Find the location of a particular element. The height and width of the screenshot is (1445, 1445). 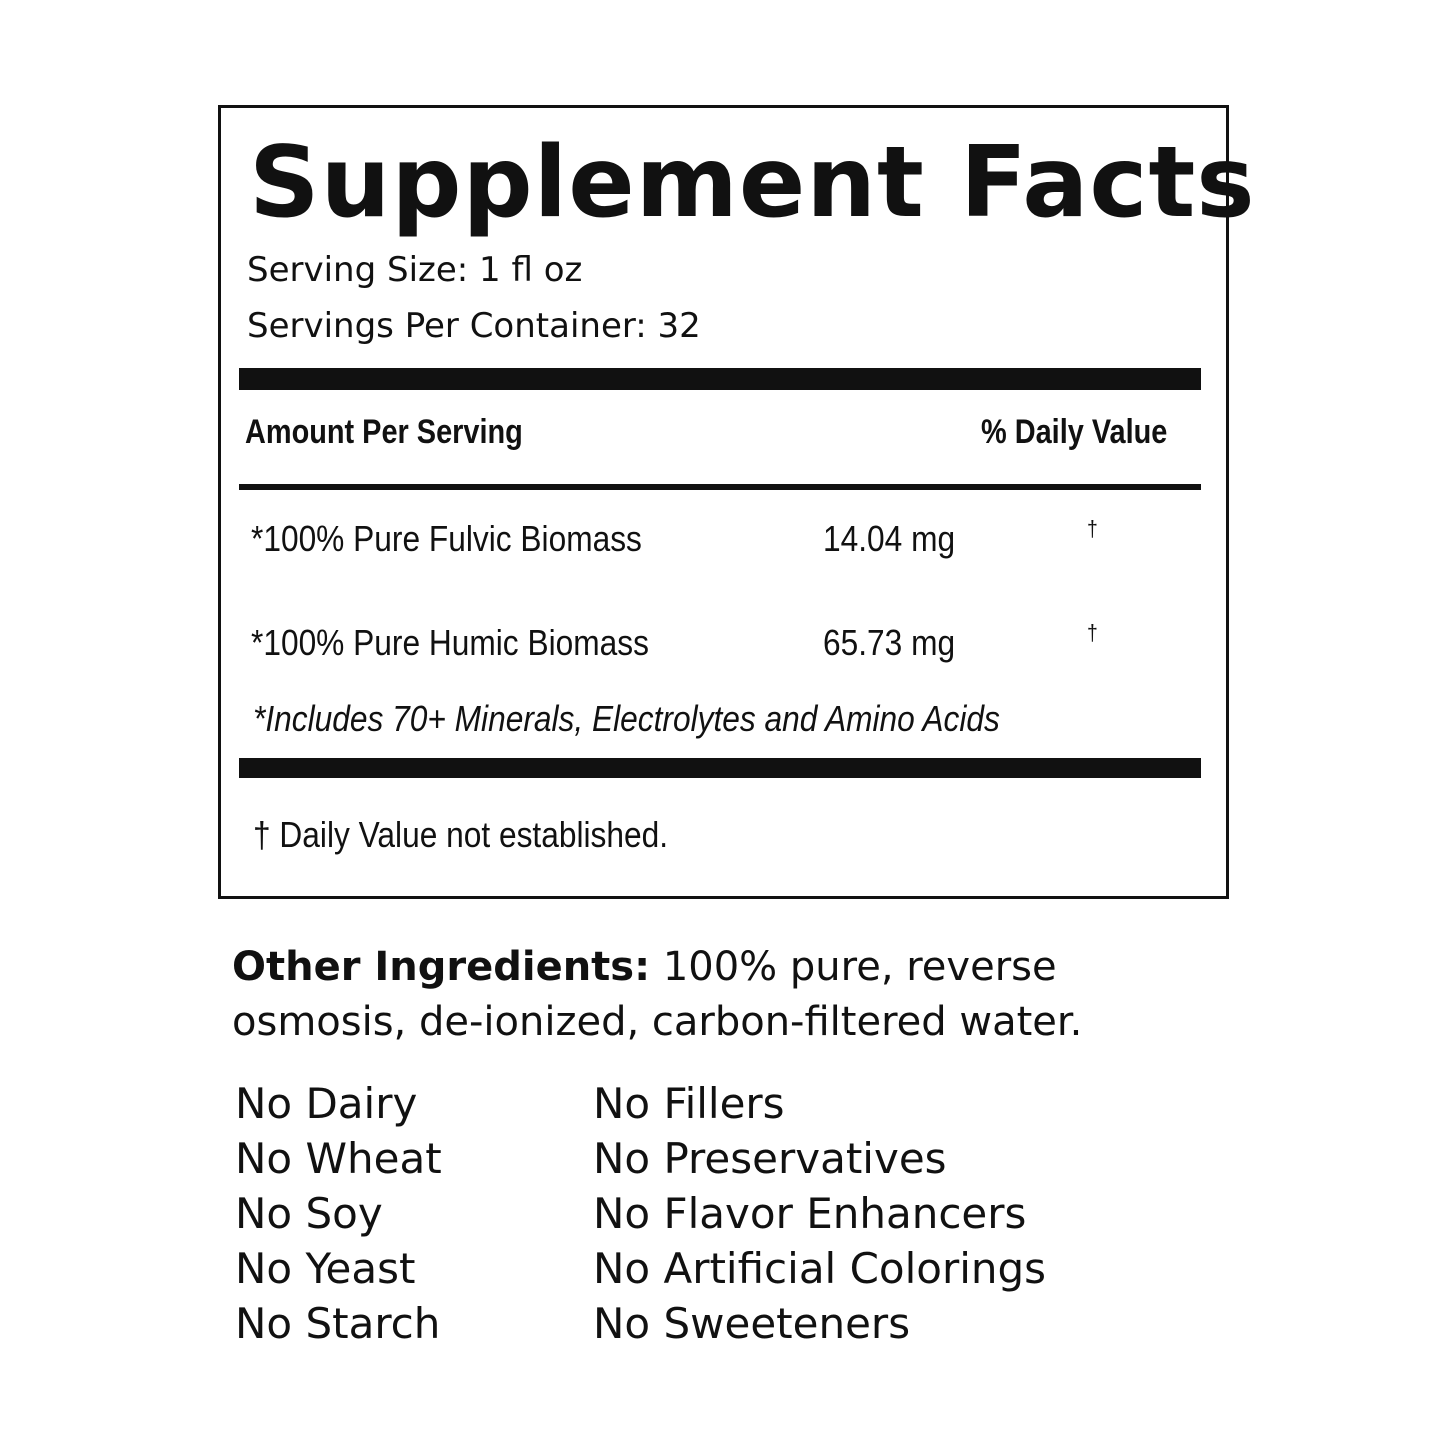

row-name: *100% Pure Humic Biomass is located at coordinates (450, 642).